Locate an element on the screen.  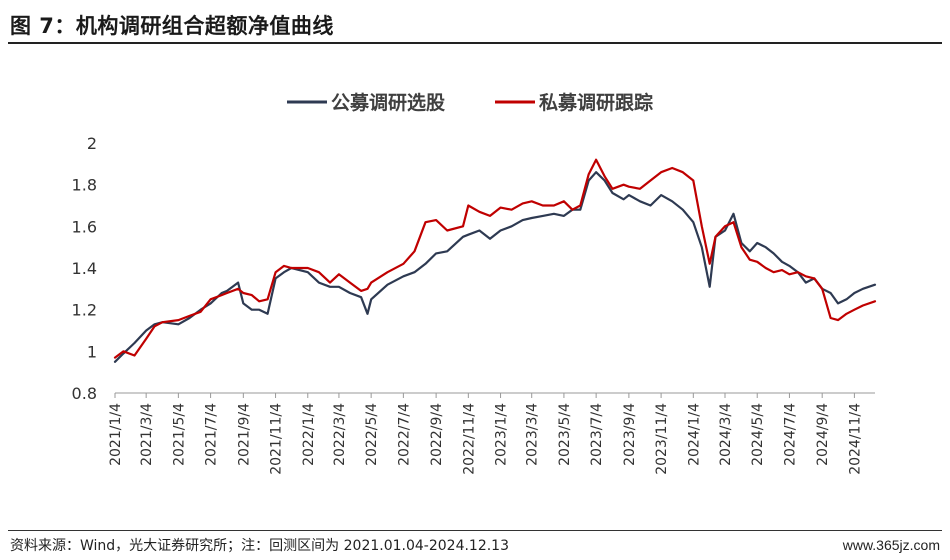
x-tick-label: 2024/9/4 is located at coordinates (823, 434).